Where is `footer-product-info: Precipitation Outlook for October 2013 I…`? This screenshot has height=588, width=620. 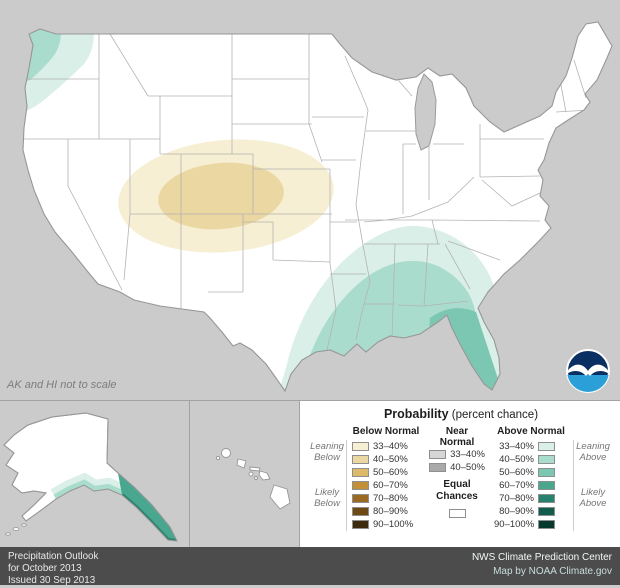 footer-product-info: Precipitation Outlook for October 2013 I… is located at coordinates (53, 568).